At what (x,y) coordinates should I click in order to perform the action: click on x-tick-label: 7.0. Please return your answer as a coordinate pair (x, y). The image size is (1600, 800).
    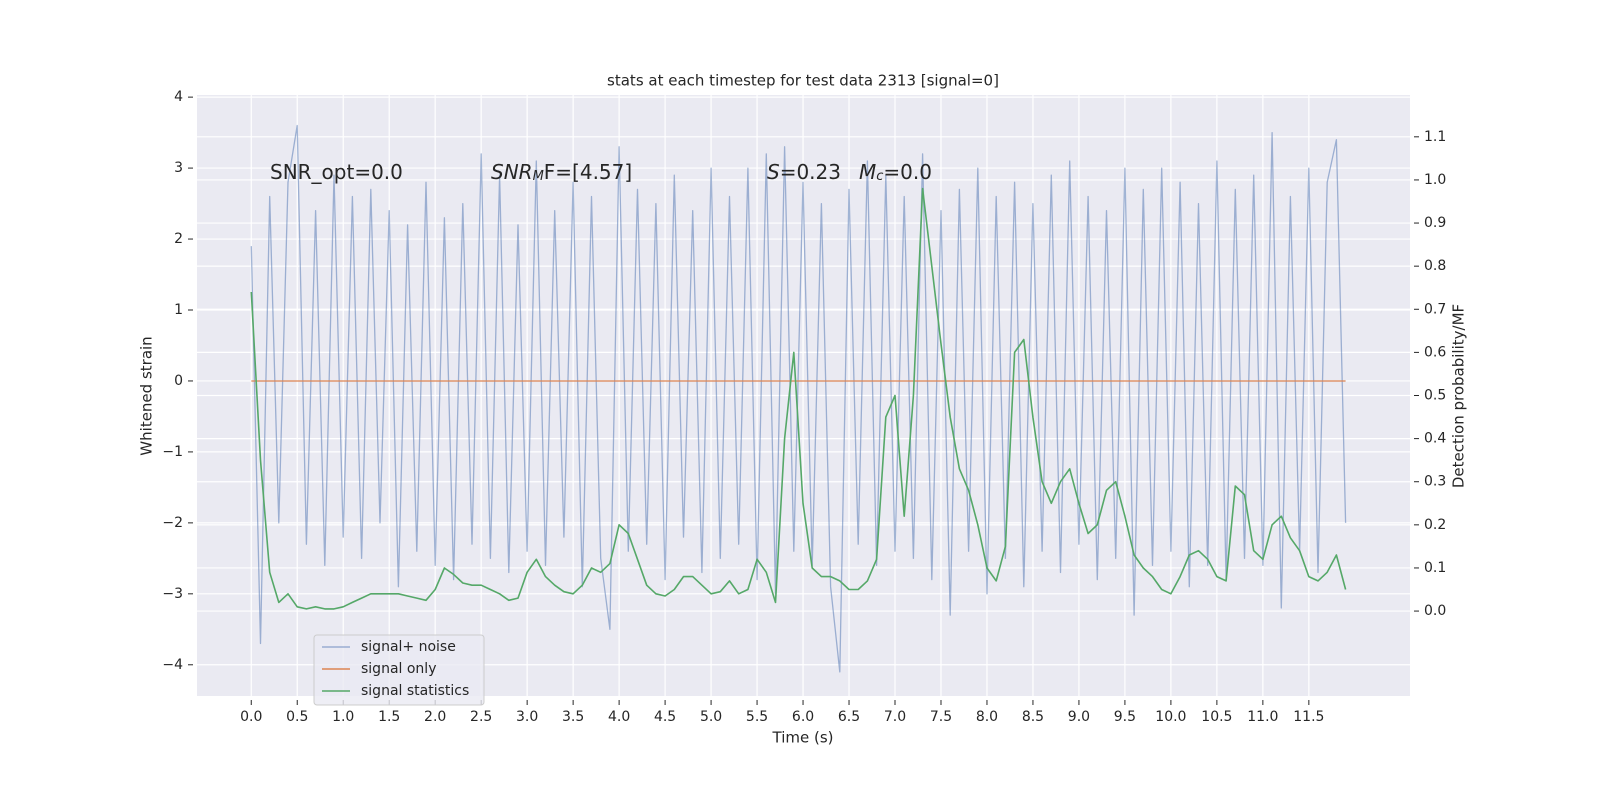
    Looking at the image, I should click on (895, 717).